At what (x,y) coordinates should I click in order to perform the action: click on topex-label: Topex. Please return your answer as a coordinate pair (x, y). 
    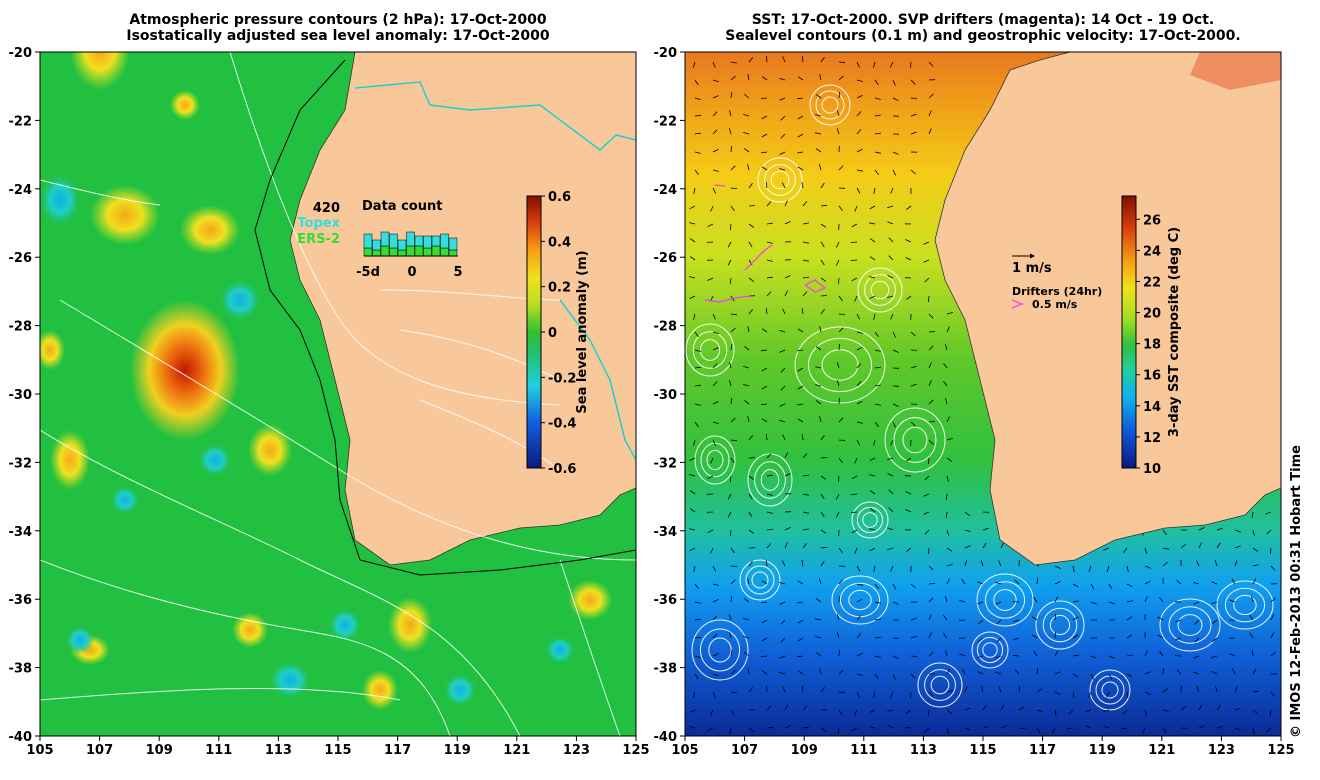
    Looking at the image, I should click on (318, 223).